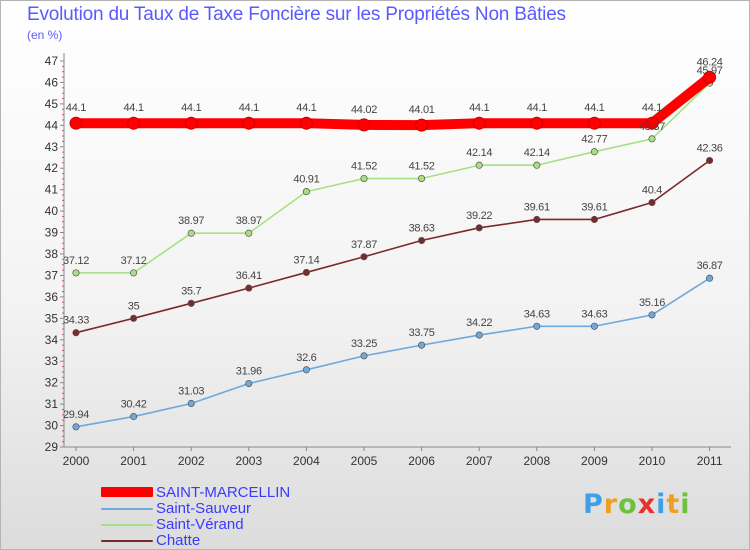  I want to click on y-tick-label: 44, so click(52, 125).